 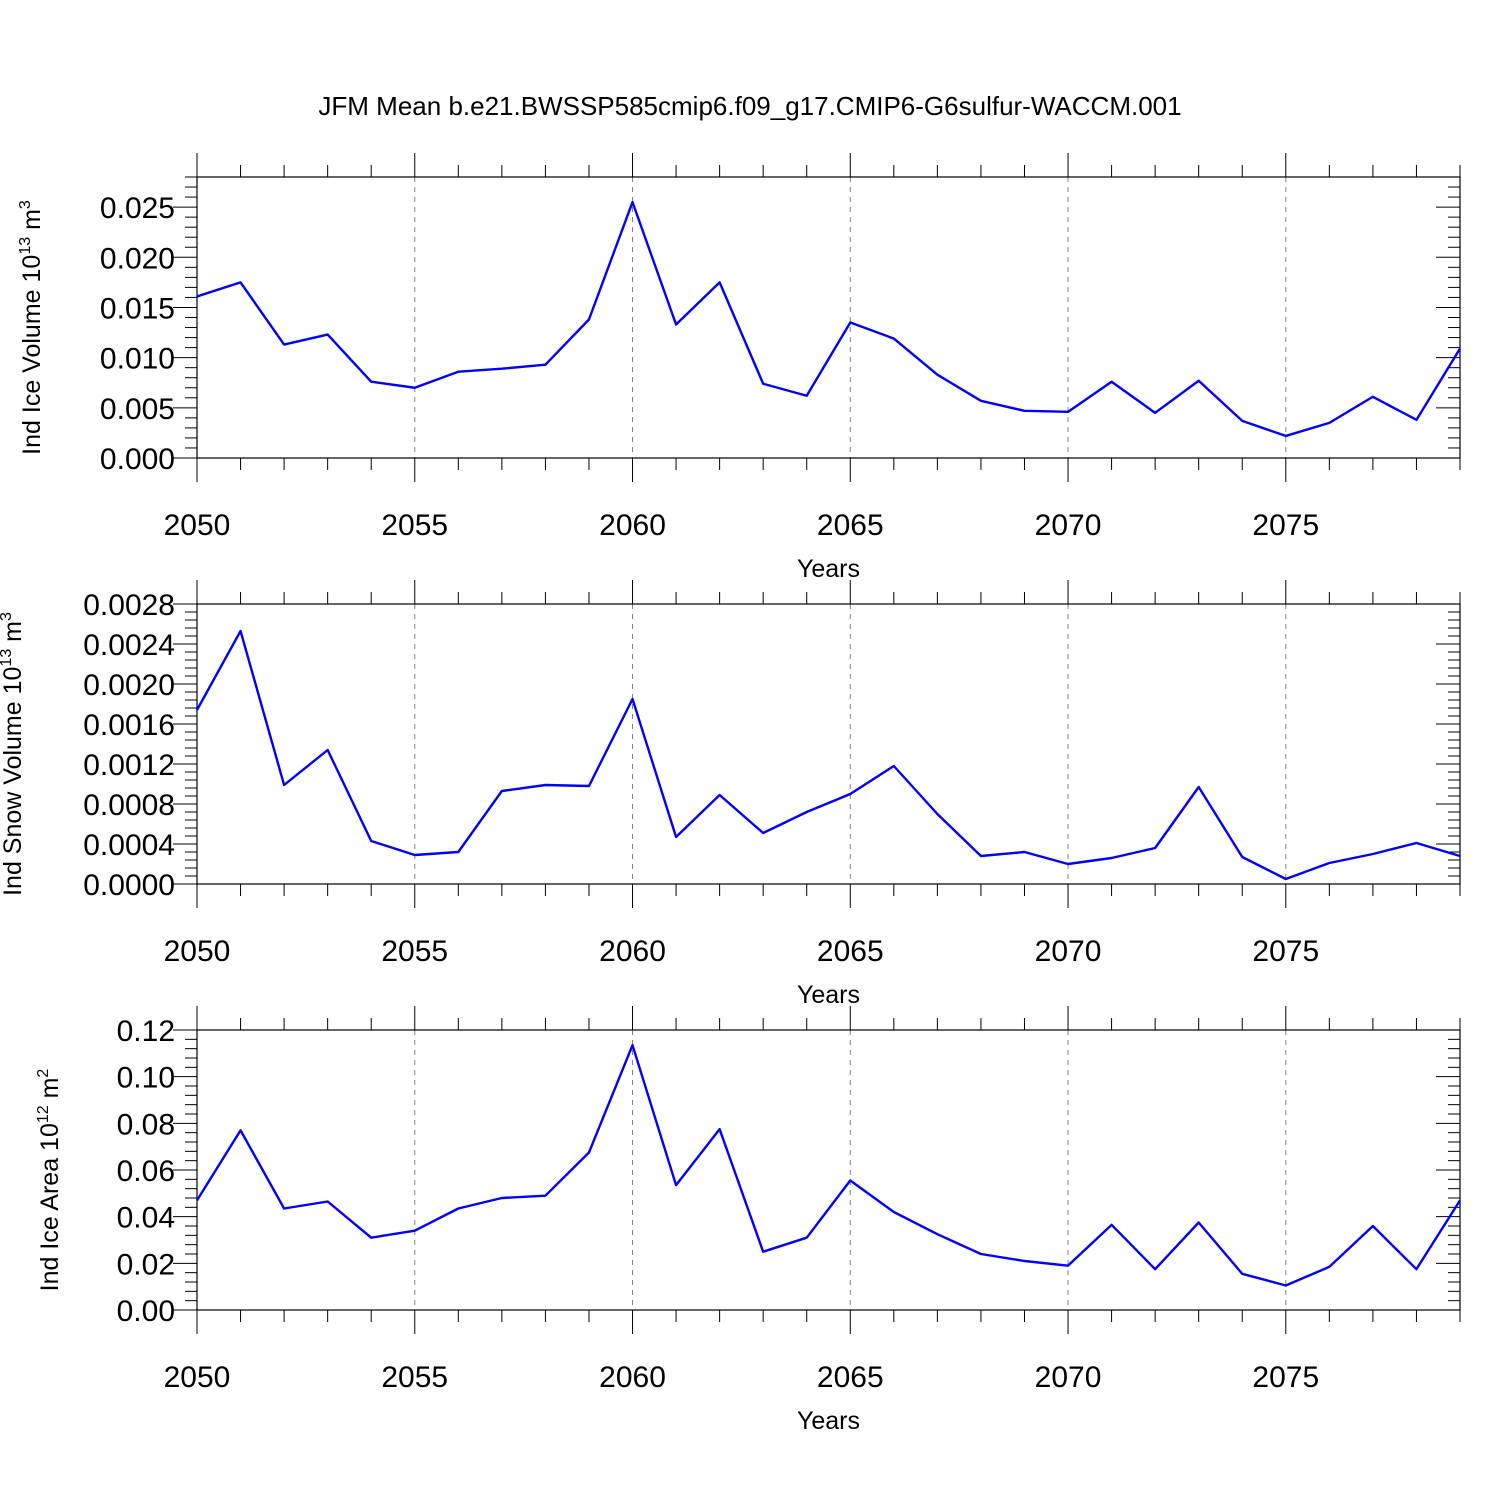 What do you see at coordinates (137, 258) in the screenshot?
I see `y-tick-label: 0.020` at bounding box center [137, 258].